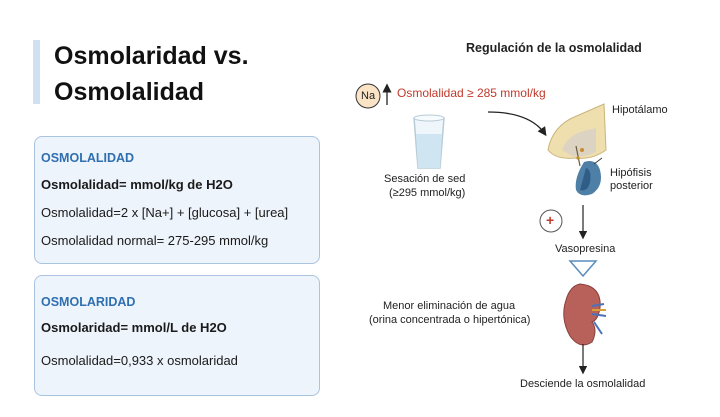 This screenshot has height=417, width=720. I want to click on water-glass-icon, so click(429, 141).